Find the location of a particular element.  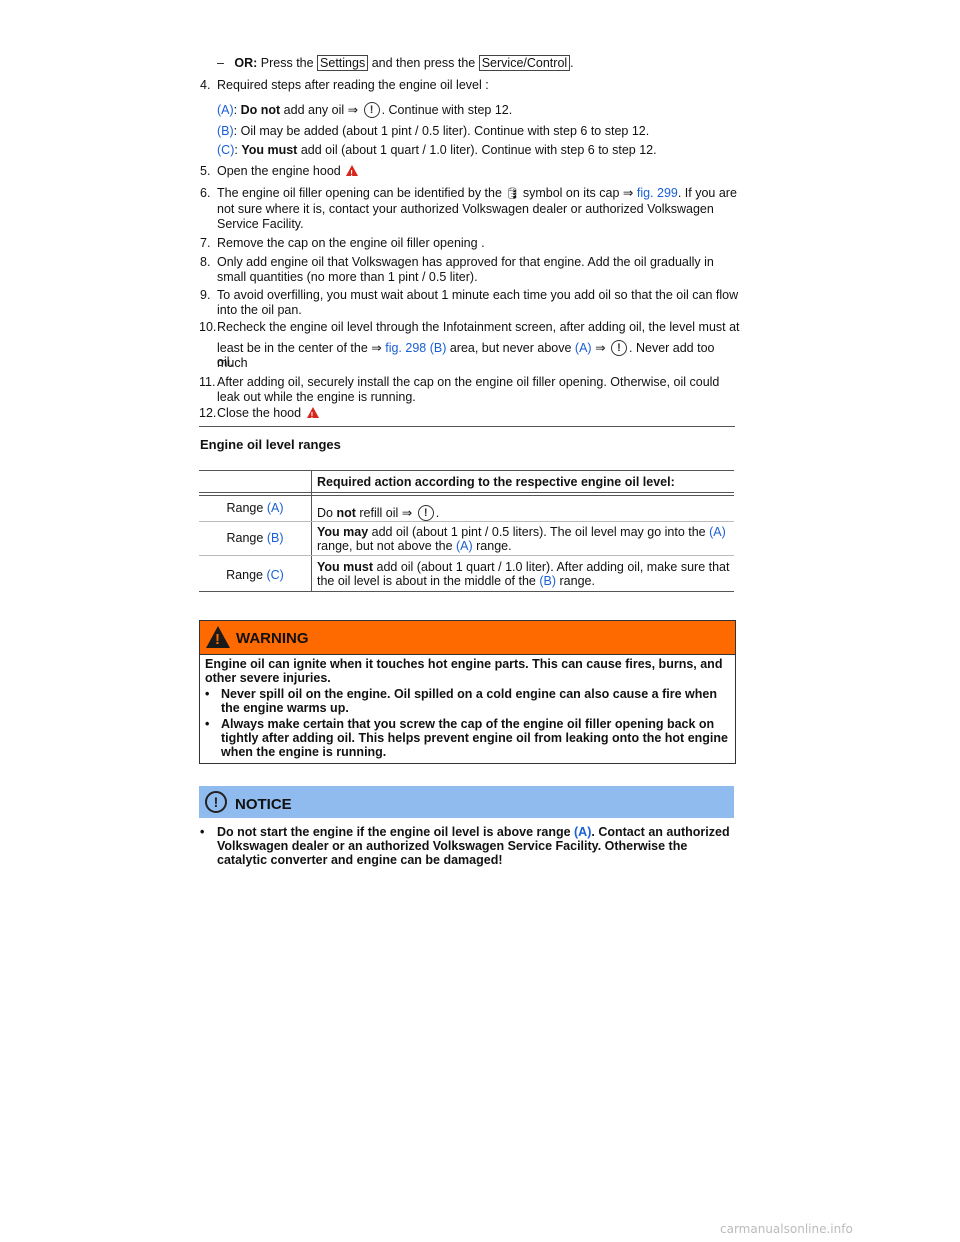

oil-can-icon: 🛢 is located at coordinates (512, 194).